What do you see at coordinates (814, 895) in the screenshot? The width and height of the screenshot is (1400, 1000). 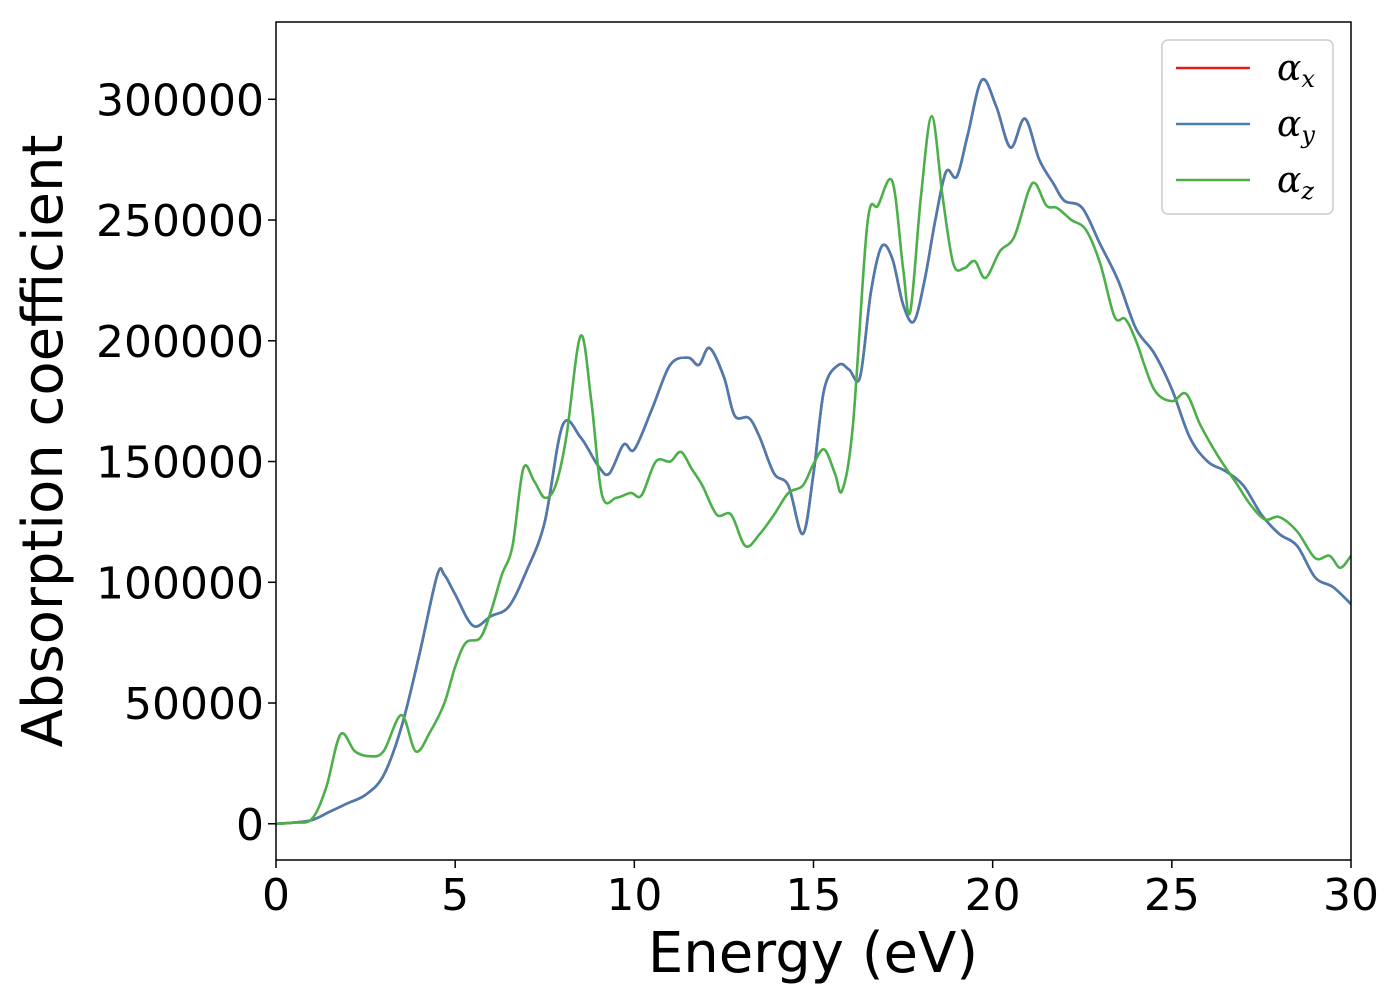 I see `x-tick-label: 15` at bounding box center [814, 895].